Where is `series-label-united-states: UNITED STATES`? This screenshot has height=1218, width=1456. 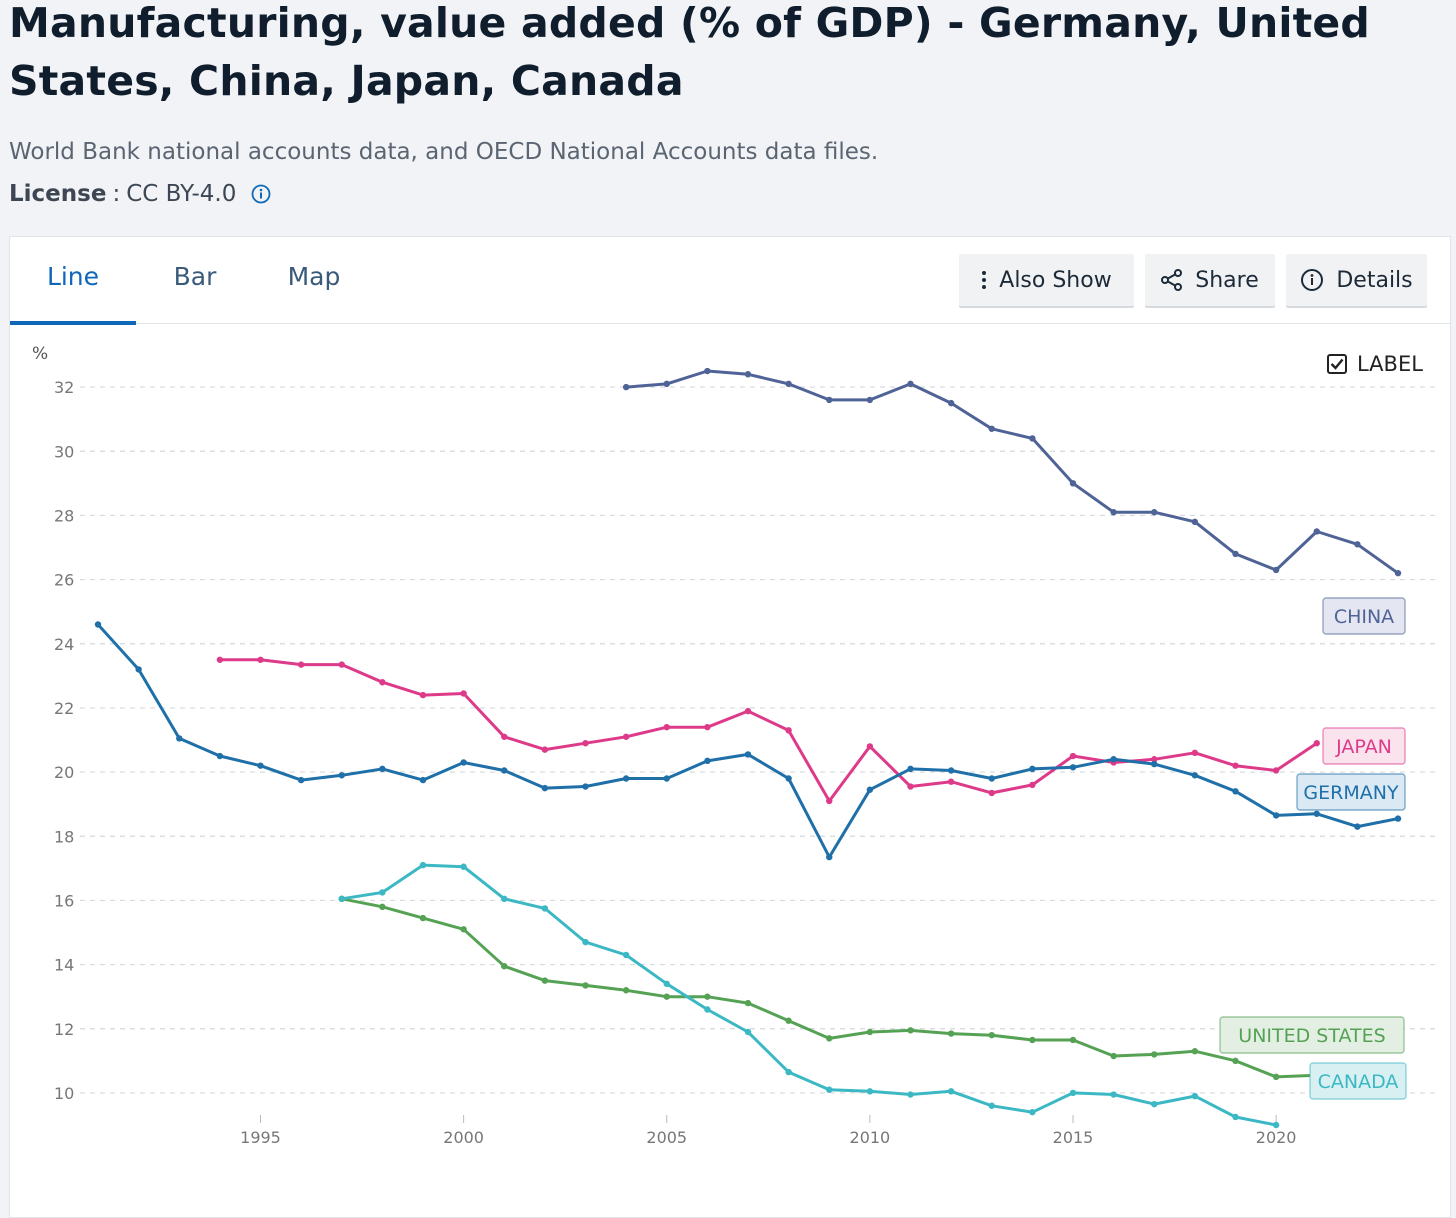
series-label-united-states: UNITED STATES is located at coordinates (1311, 1036).